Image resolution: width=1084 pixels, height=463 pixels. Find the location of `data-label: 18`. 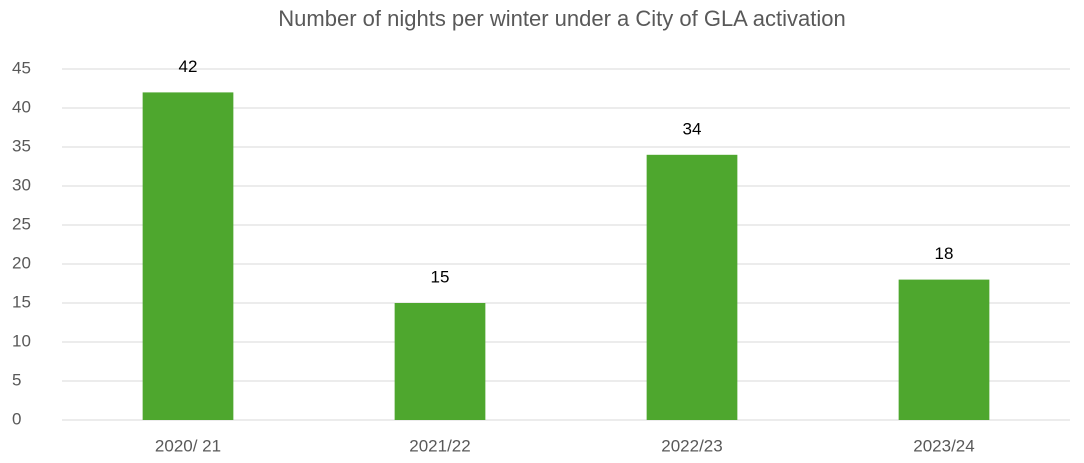

data-label: 18 is located at coordinates (944, 253).